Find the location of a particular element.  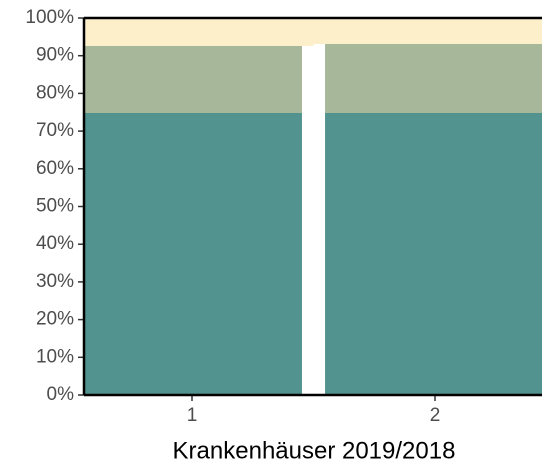

y-tick-label: 30% is located at coordinates (55, 281).